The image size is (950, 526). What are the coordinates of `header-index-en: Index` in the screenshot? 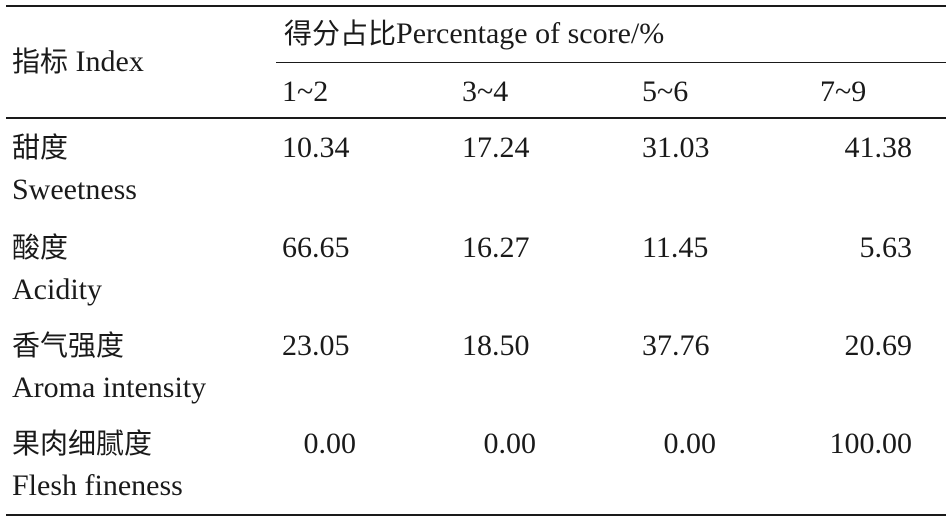 It's located at (109, 61).